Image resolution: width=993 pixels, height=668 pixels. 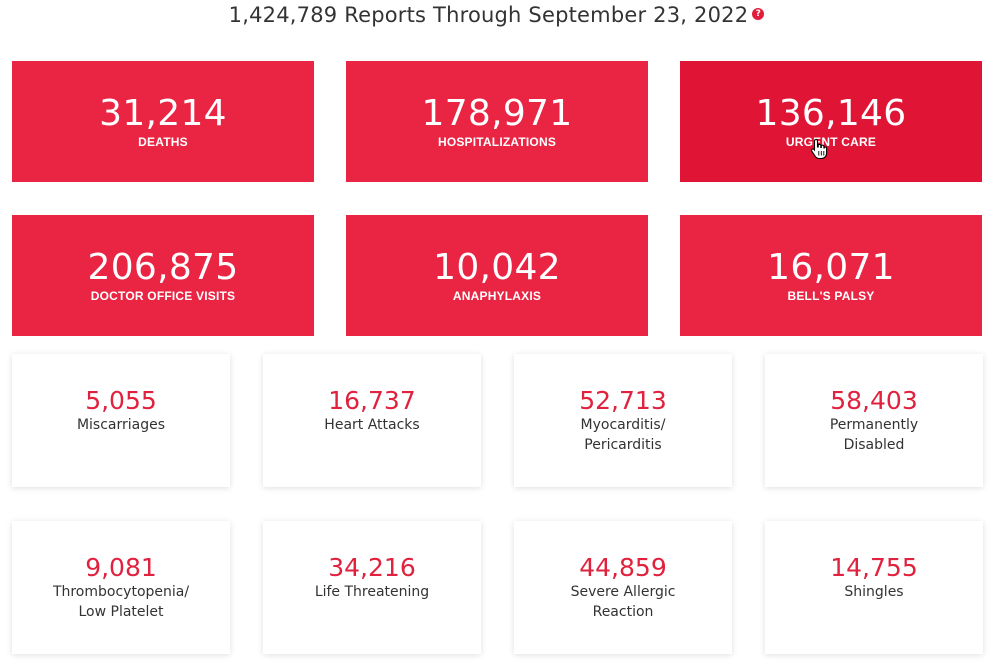 I want to click on stat-label: Shingles, so click(x=874, y=592).